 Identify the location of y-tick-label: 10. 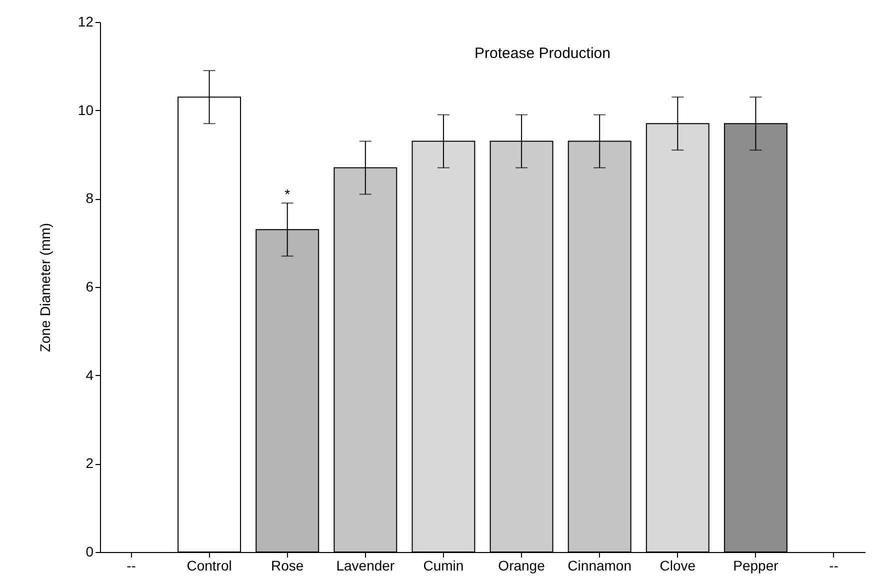
(86, 110).